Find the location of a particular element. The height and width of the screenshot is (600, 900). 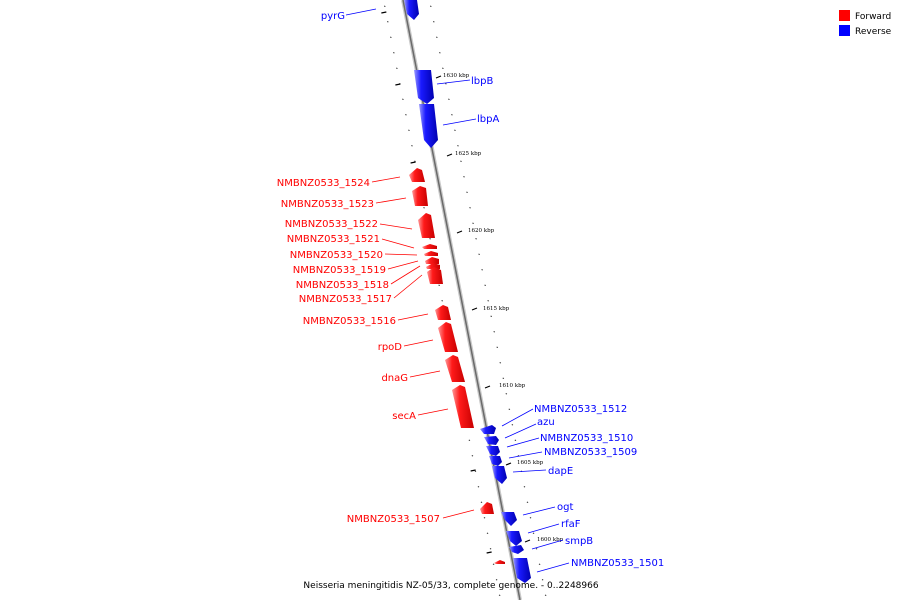

gene-label-NMBNZ0533_1516: NMBNZ0533_1516 is located at coordinates (349, 321).